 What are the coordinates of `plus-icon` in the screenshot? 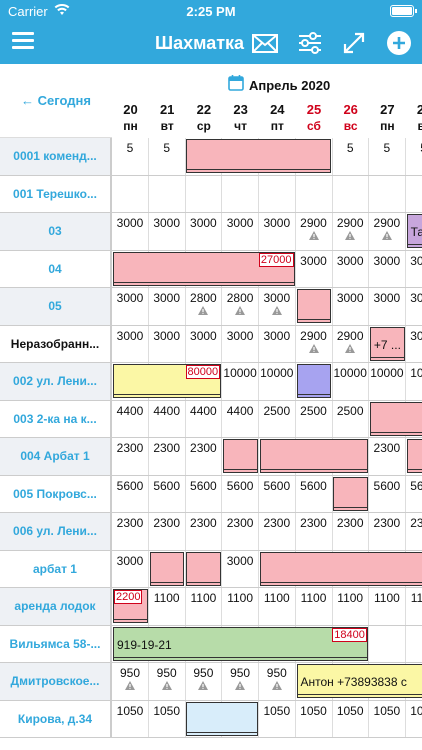 It's located at (399, 43).